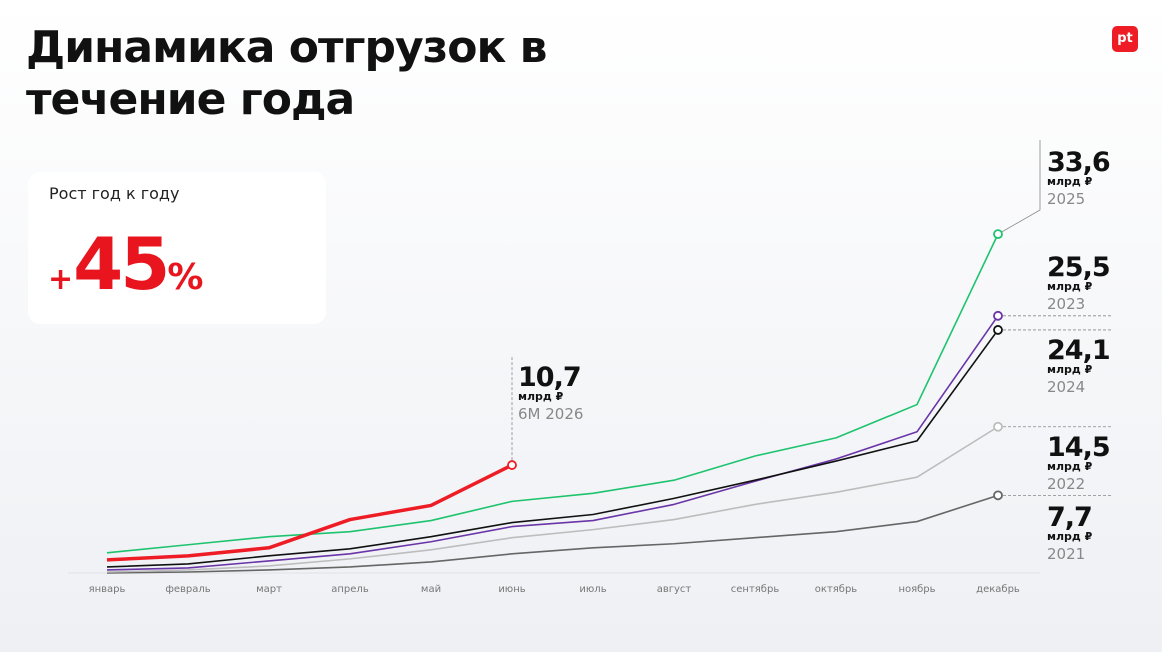 Image resolution: width=1162 pixels, height=652 pixels. I want to click on kpi-card: Рост год к году +45%, so click(177, 248).